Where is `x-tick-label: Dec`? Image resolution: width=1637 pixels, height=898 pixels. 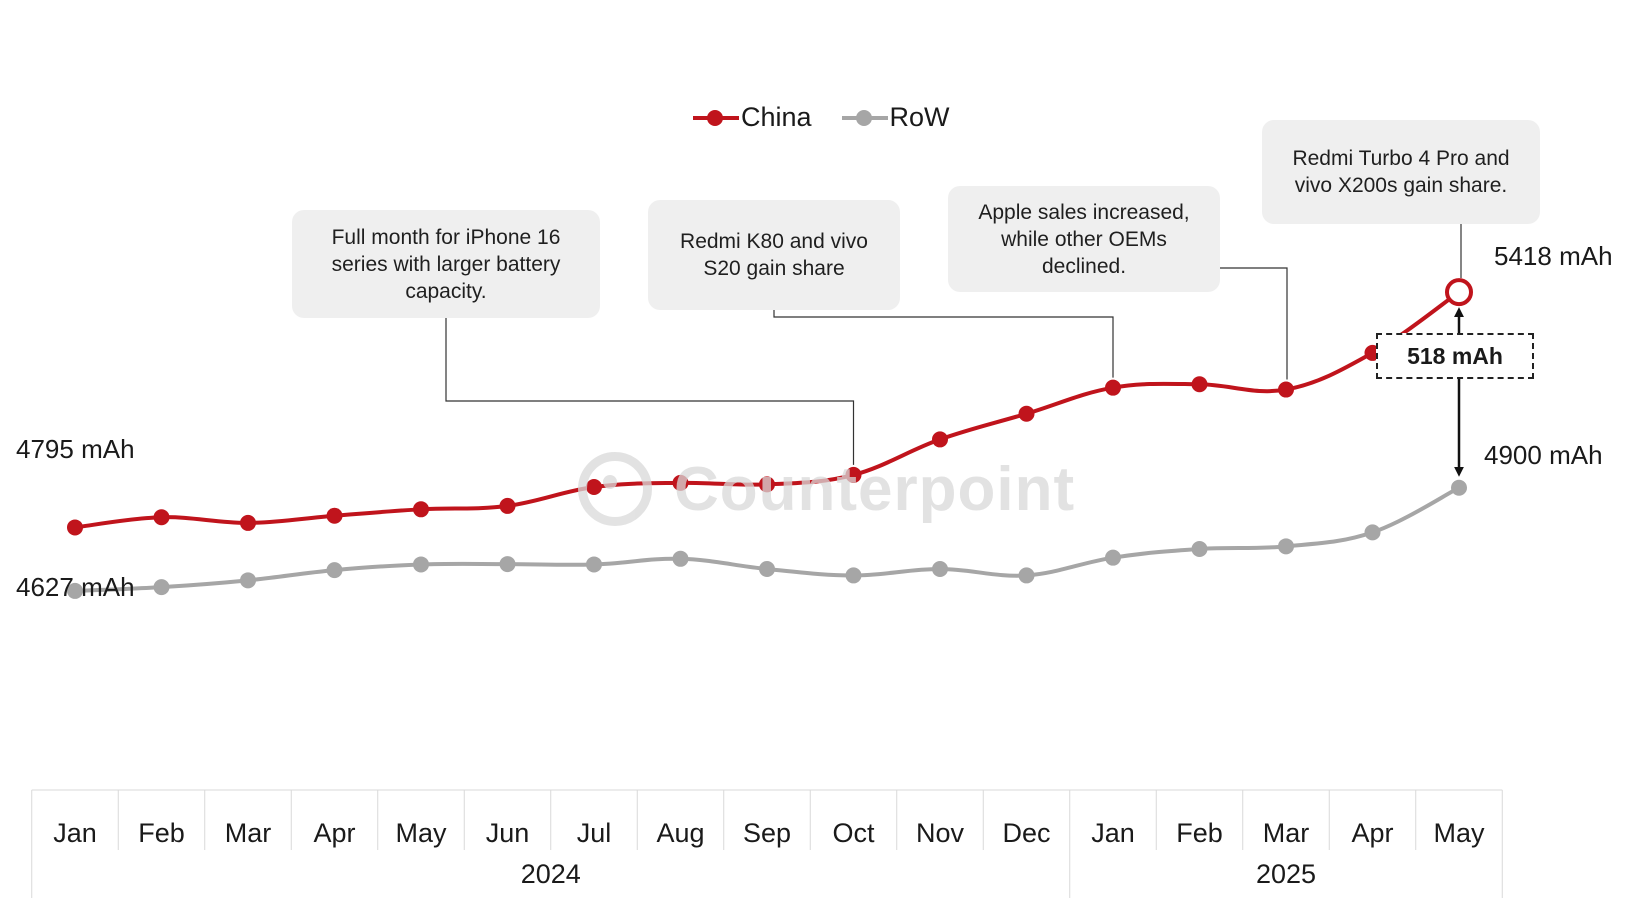
x-tick-label: Dec is located at coordinates (1026, 833).